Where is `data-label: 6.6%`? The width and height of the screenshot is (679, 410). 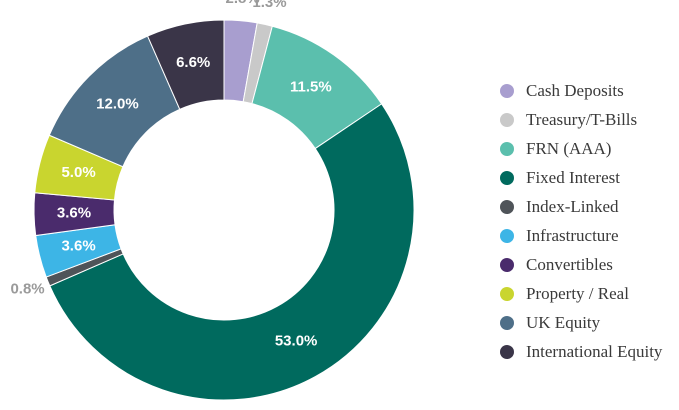 data-label: 6.6% is located at coordinates (193, 62).